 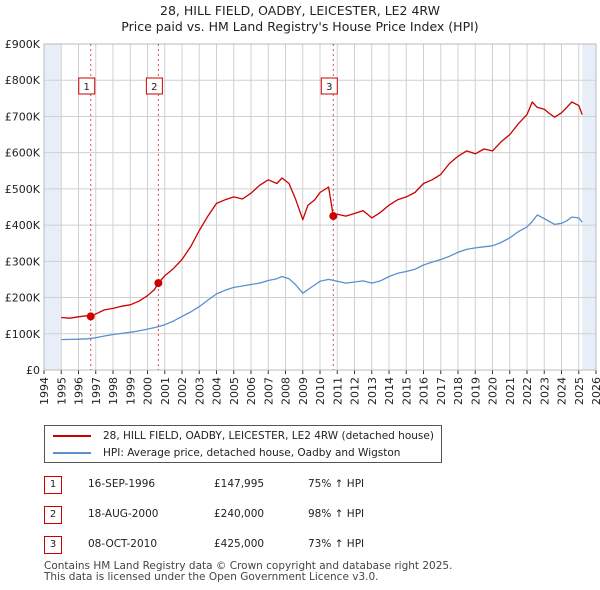 What do you see at coordinates (239, 484) in the screenshot?
I see `transaction-price: £147,995` at bounding box center [239, 484].